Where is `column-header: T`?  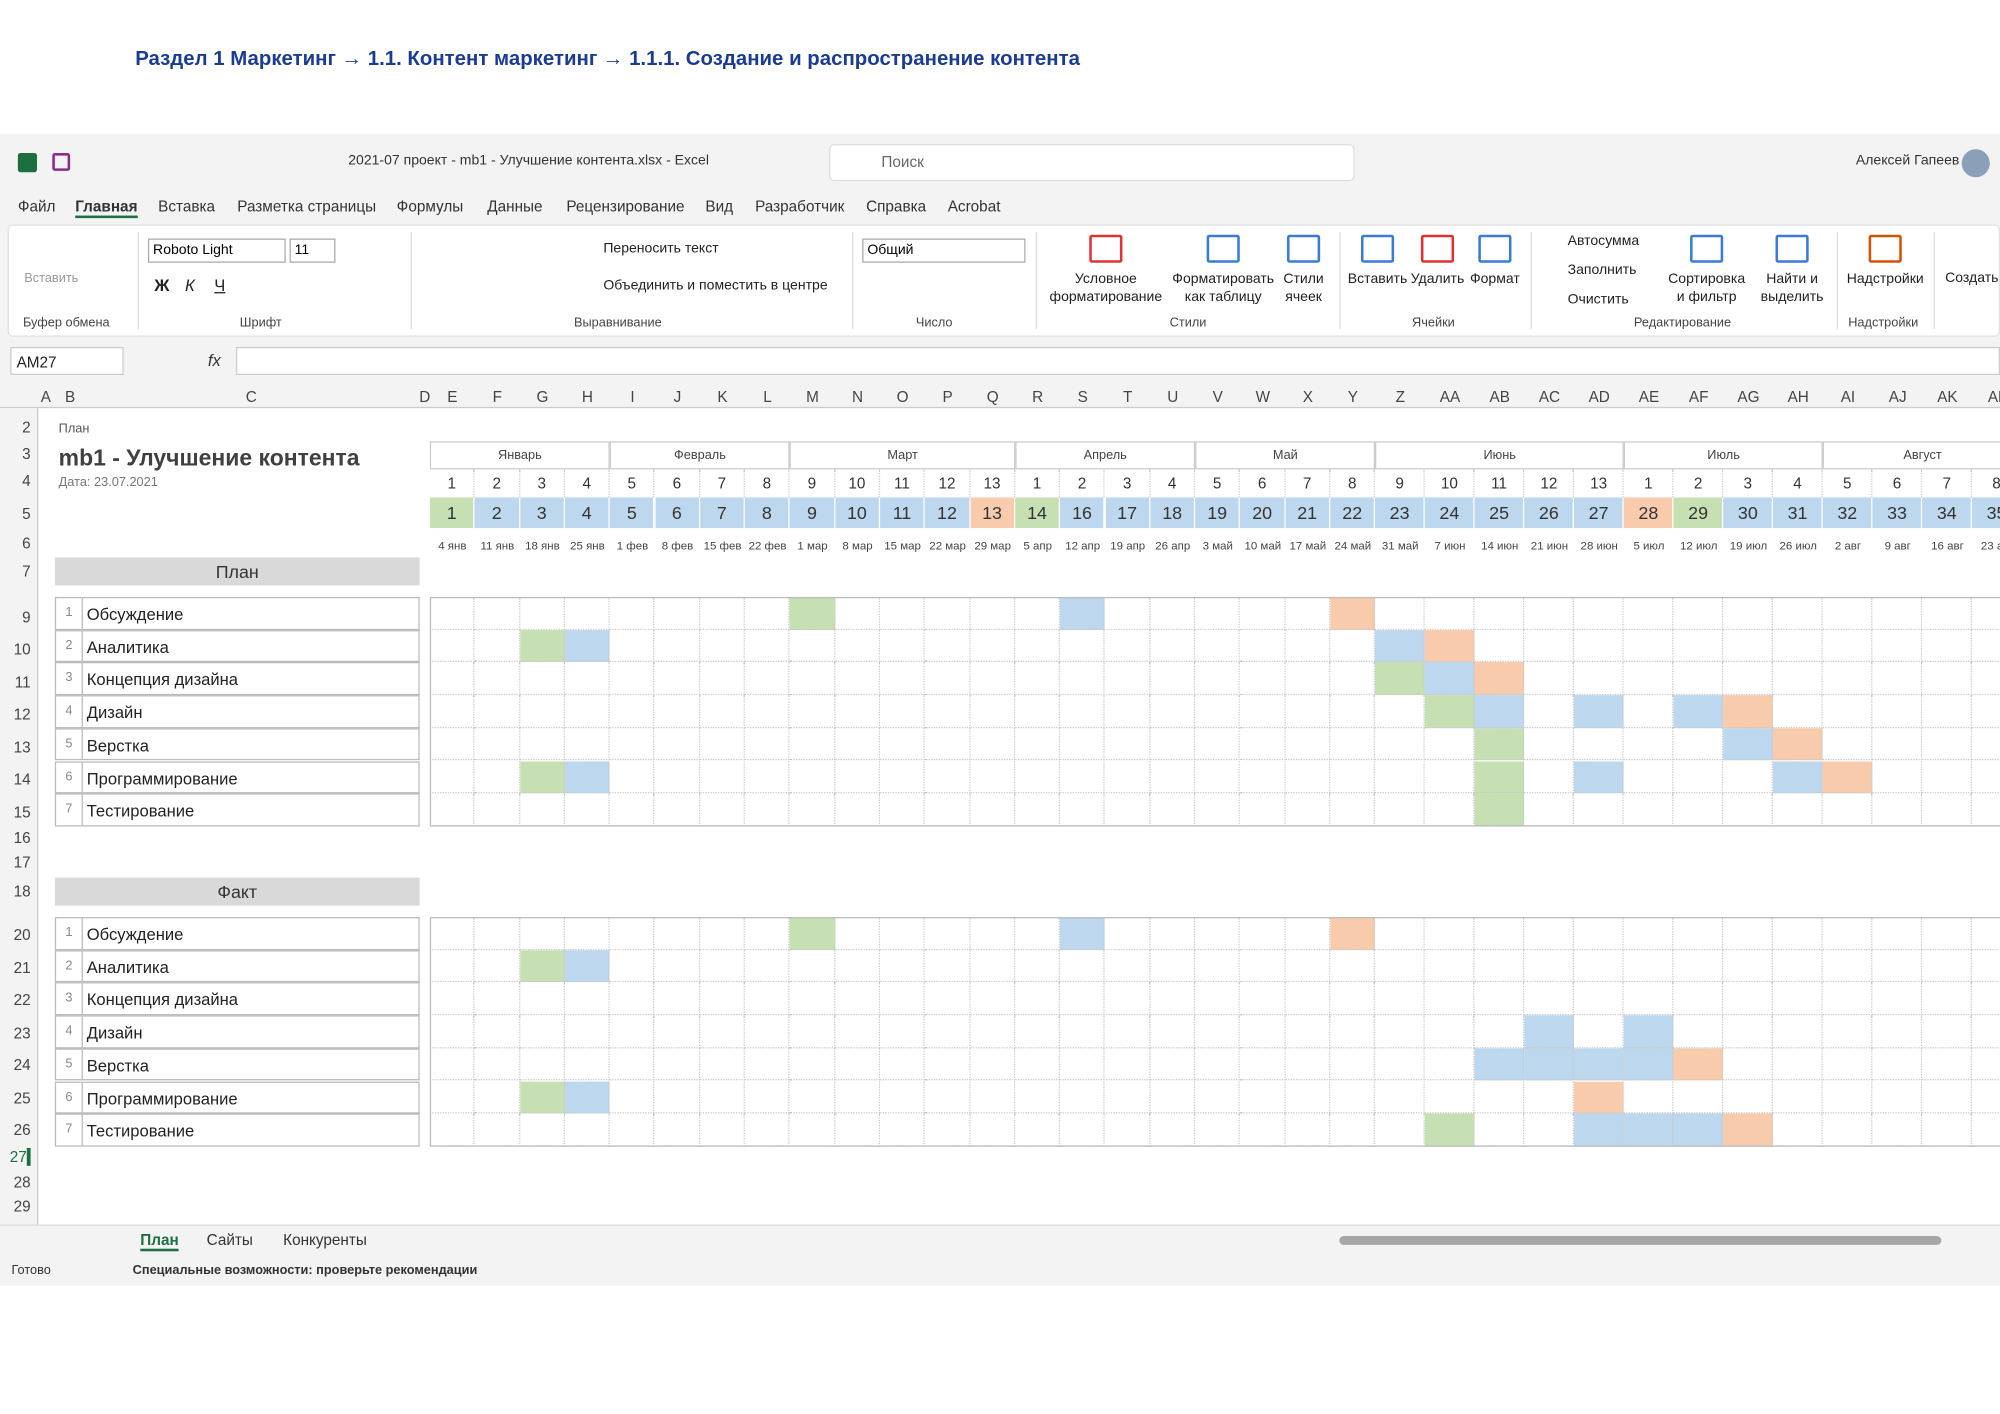 column-header: T is located at coordinates (1128, 396).